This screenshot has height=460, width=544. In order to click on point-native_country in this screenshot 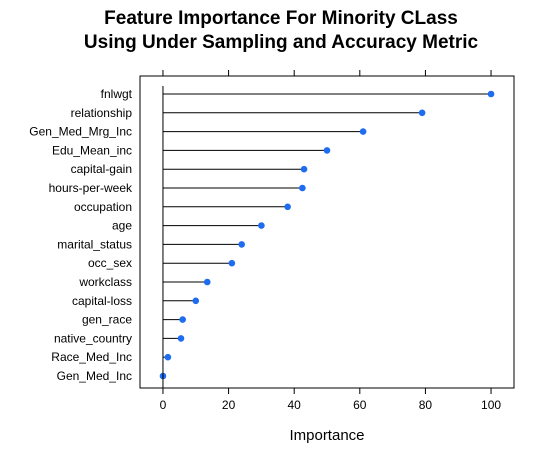, I will do `click(181, 338)`.